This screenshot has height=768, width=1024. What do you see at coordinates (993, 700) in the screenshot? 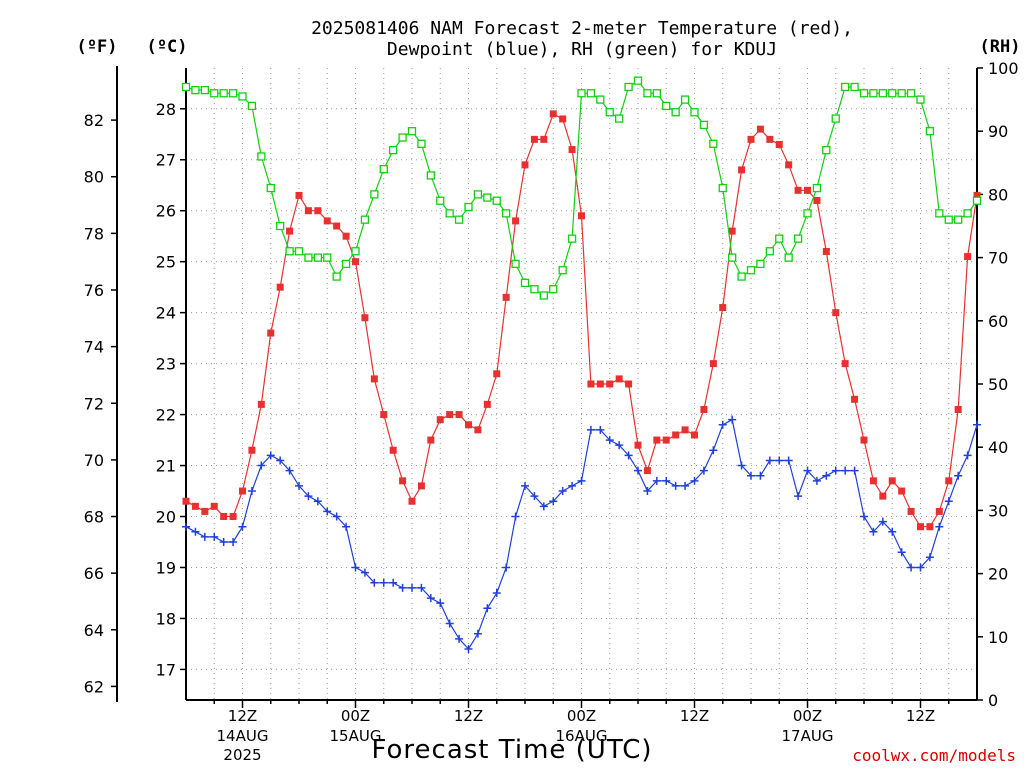
I see `rh-tick-label: 0` at bounding box center [993, 700].